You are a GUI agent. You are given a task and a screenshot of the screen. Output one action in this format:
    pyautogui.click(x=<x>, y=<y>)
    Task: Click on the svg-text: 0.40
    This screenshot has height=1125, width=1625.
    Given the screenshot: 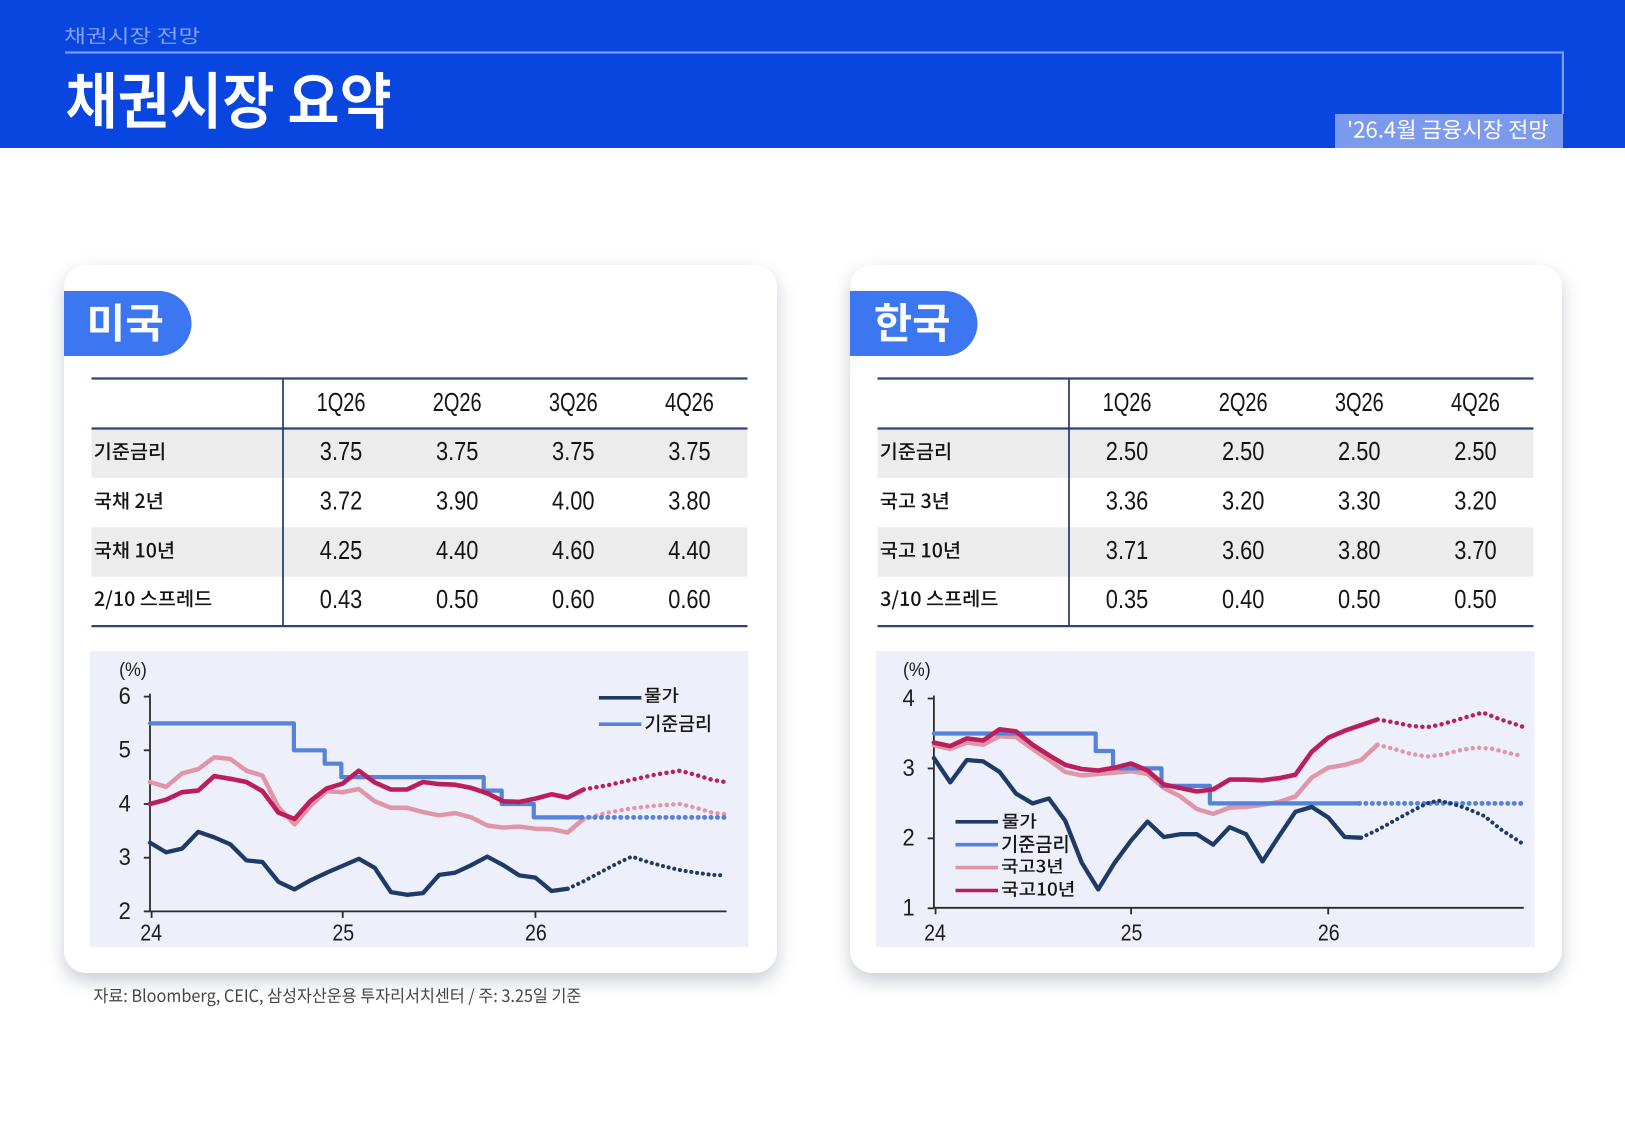 What is the action you would take?
    pyautogui.click(x=1243, y=600)
    